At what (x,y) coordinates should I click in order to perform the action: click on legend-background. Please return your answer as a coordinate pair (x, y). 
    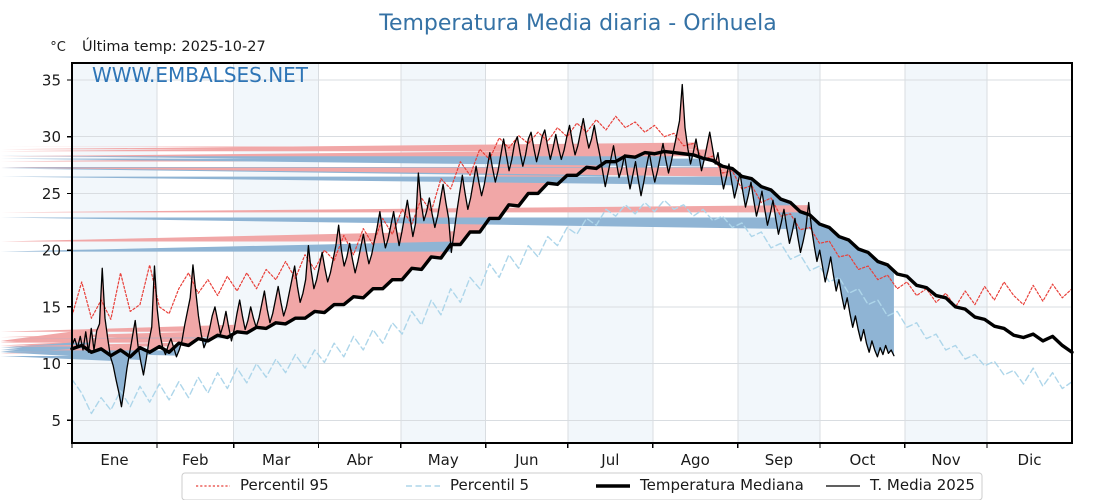
    Looking at the image, I should click on (582, 486).